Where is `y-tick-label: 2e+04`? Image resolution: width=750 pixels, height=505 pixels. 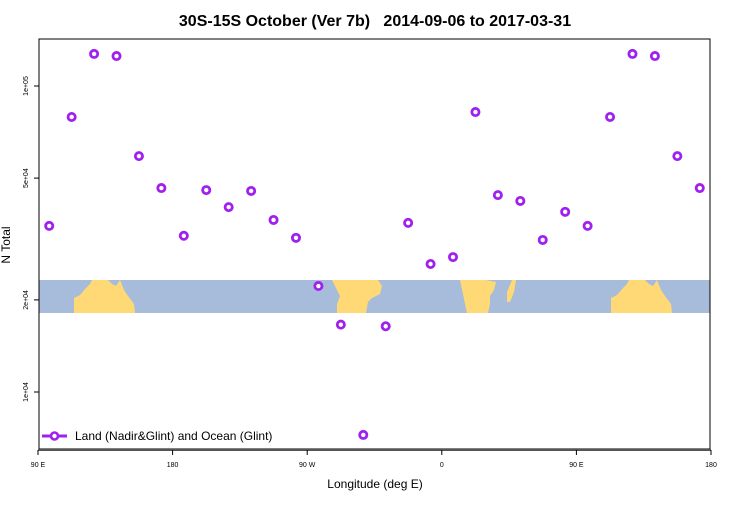
y-tick-label: 2e+04 is located at coordinates (26, 300).